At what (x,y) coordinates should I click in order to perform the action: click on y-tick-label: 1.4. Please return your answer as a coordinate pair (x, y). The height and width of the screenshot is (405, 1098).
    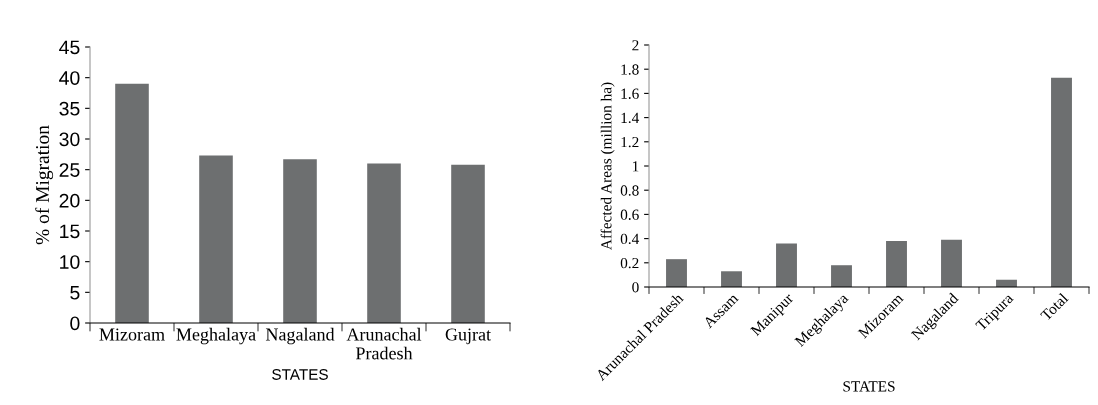
    Looking at the image, I should click on (630, 118).